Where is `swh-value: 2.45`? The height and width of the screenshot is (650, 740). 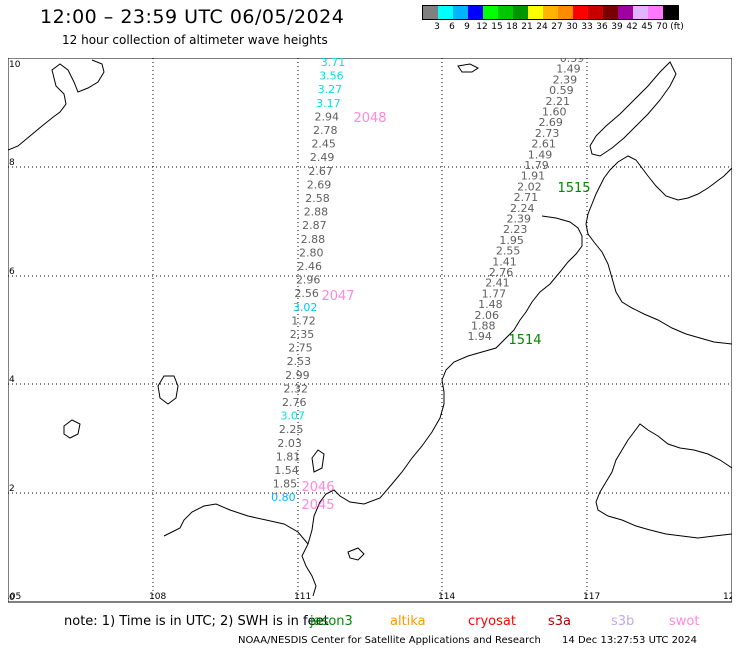
swh-value: 2.45 is located at coordinates (323, 144).